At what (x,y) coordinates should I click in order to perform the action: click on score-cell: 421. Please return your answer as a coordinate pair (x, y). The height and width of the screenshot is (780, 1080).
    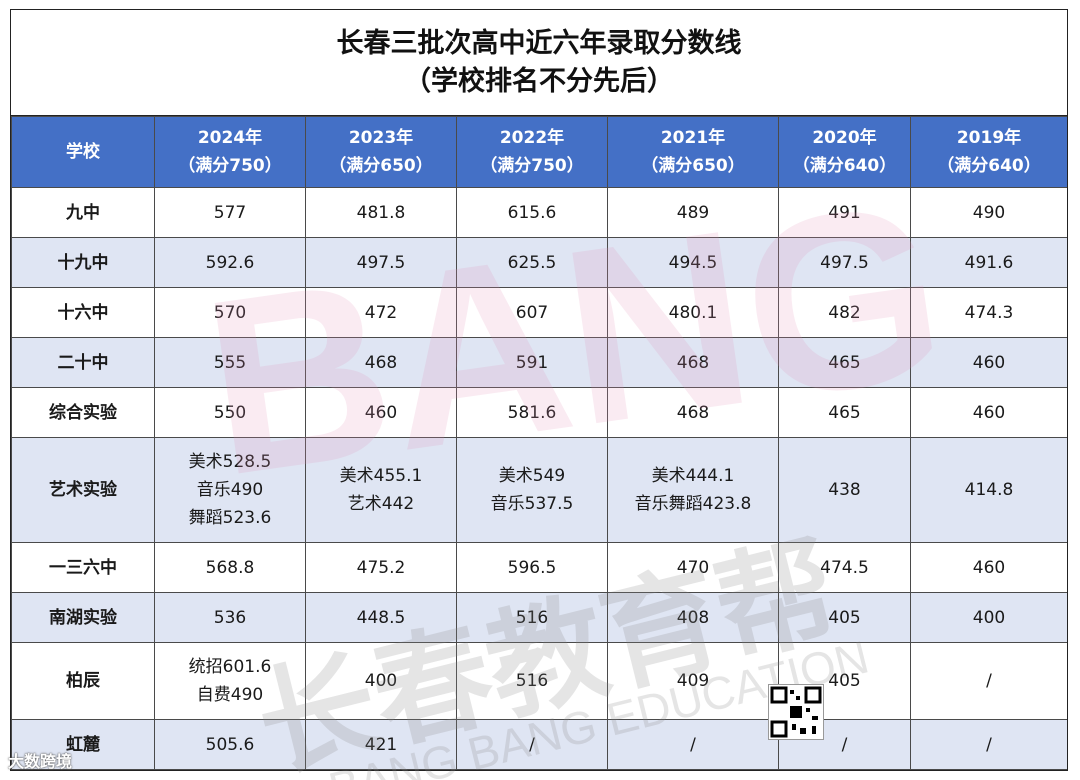
    Looking at the image, I should click on (381, 744).